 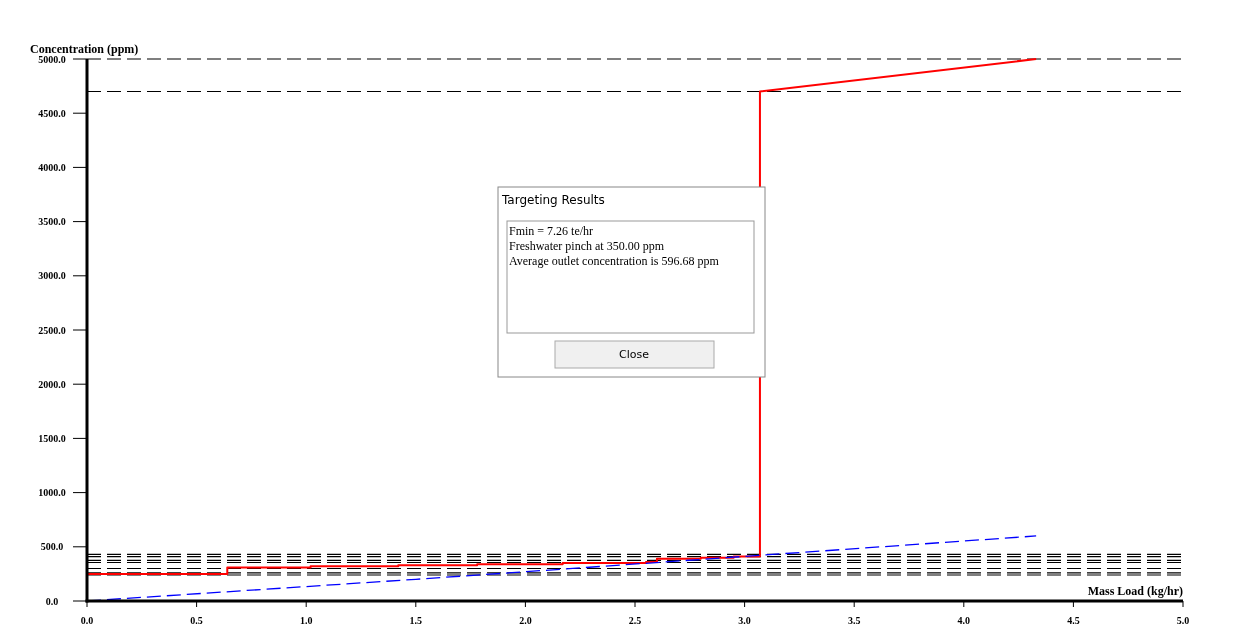 I want to click on y-tick-label: 4000.0, so click(x=52, y=167).